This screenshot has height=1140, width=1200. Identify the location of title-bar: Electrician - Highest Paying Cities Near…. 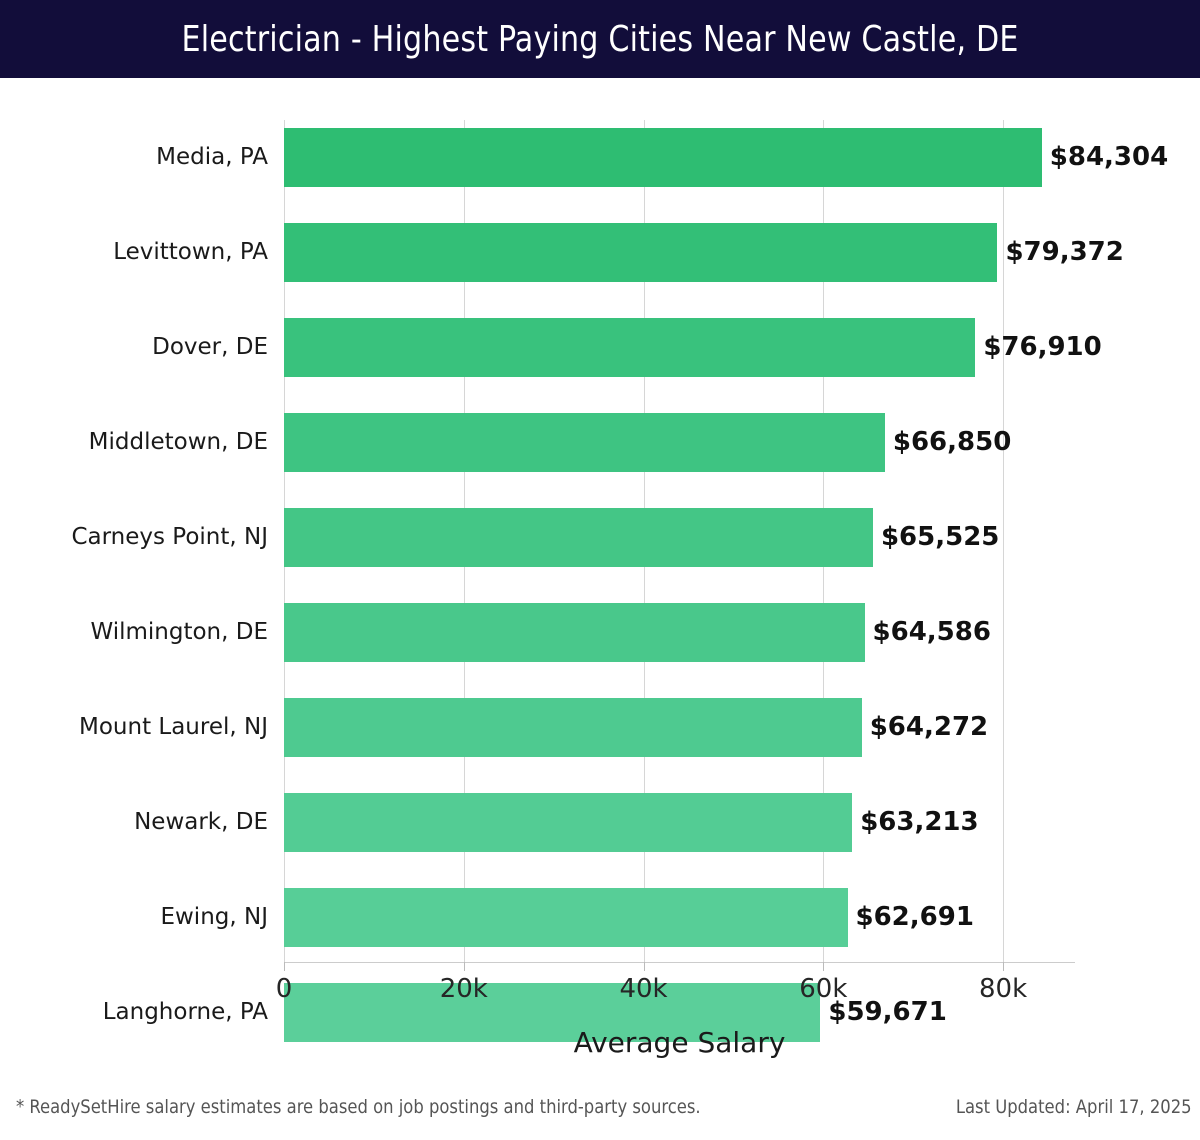
(600, 39).